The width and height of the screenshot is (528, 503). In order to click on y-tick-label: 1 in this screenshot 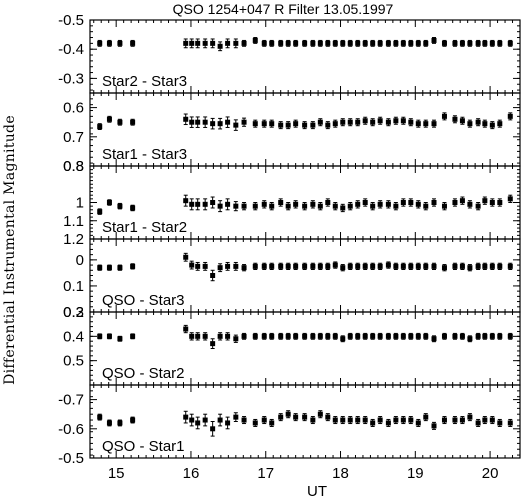, I will do `click(80, 203)`.